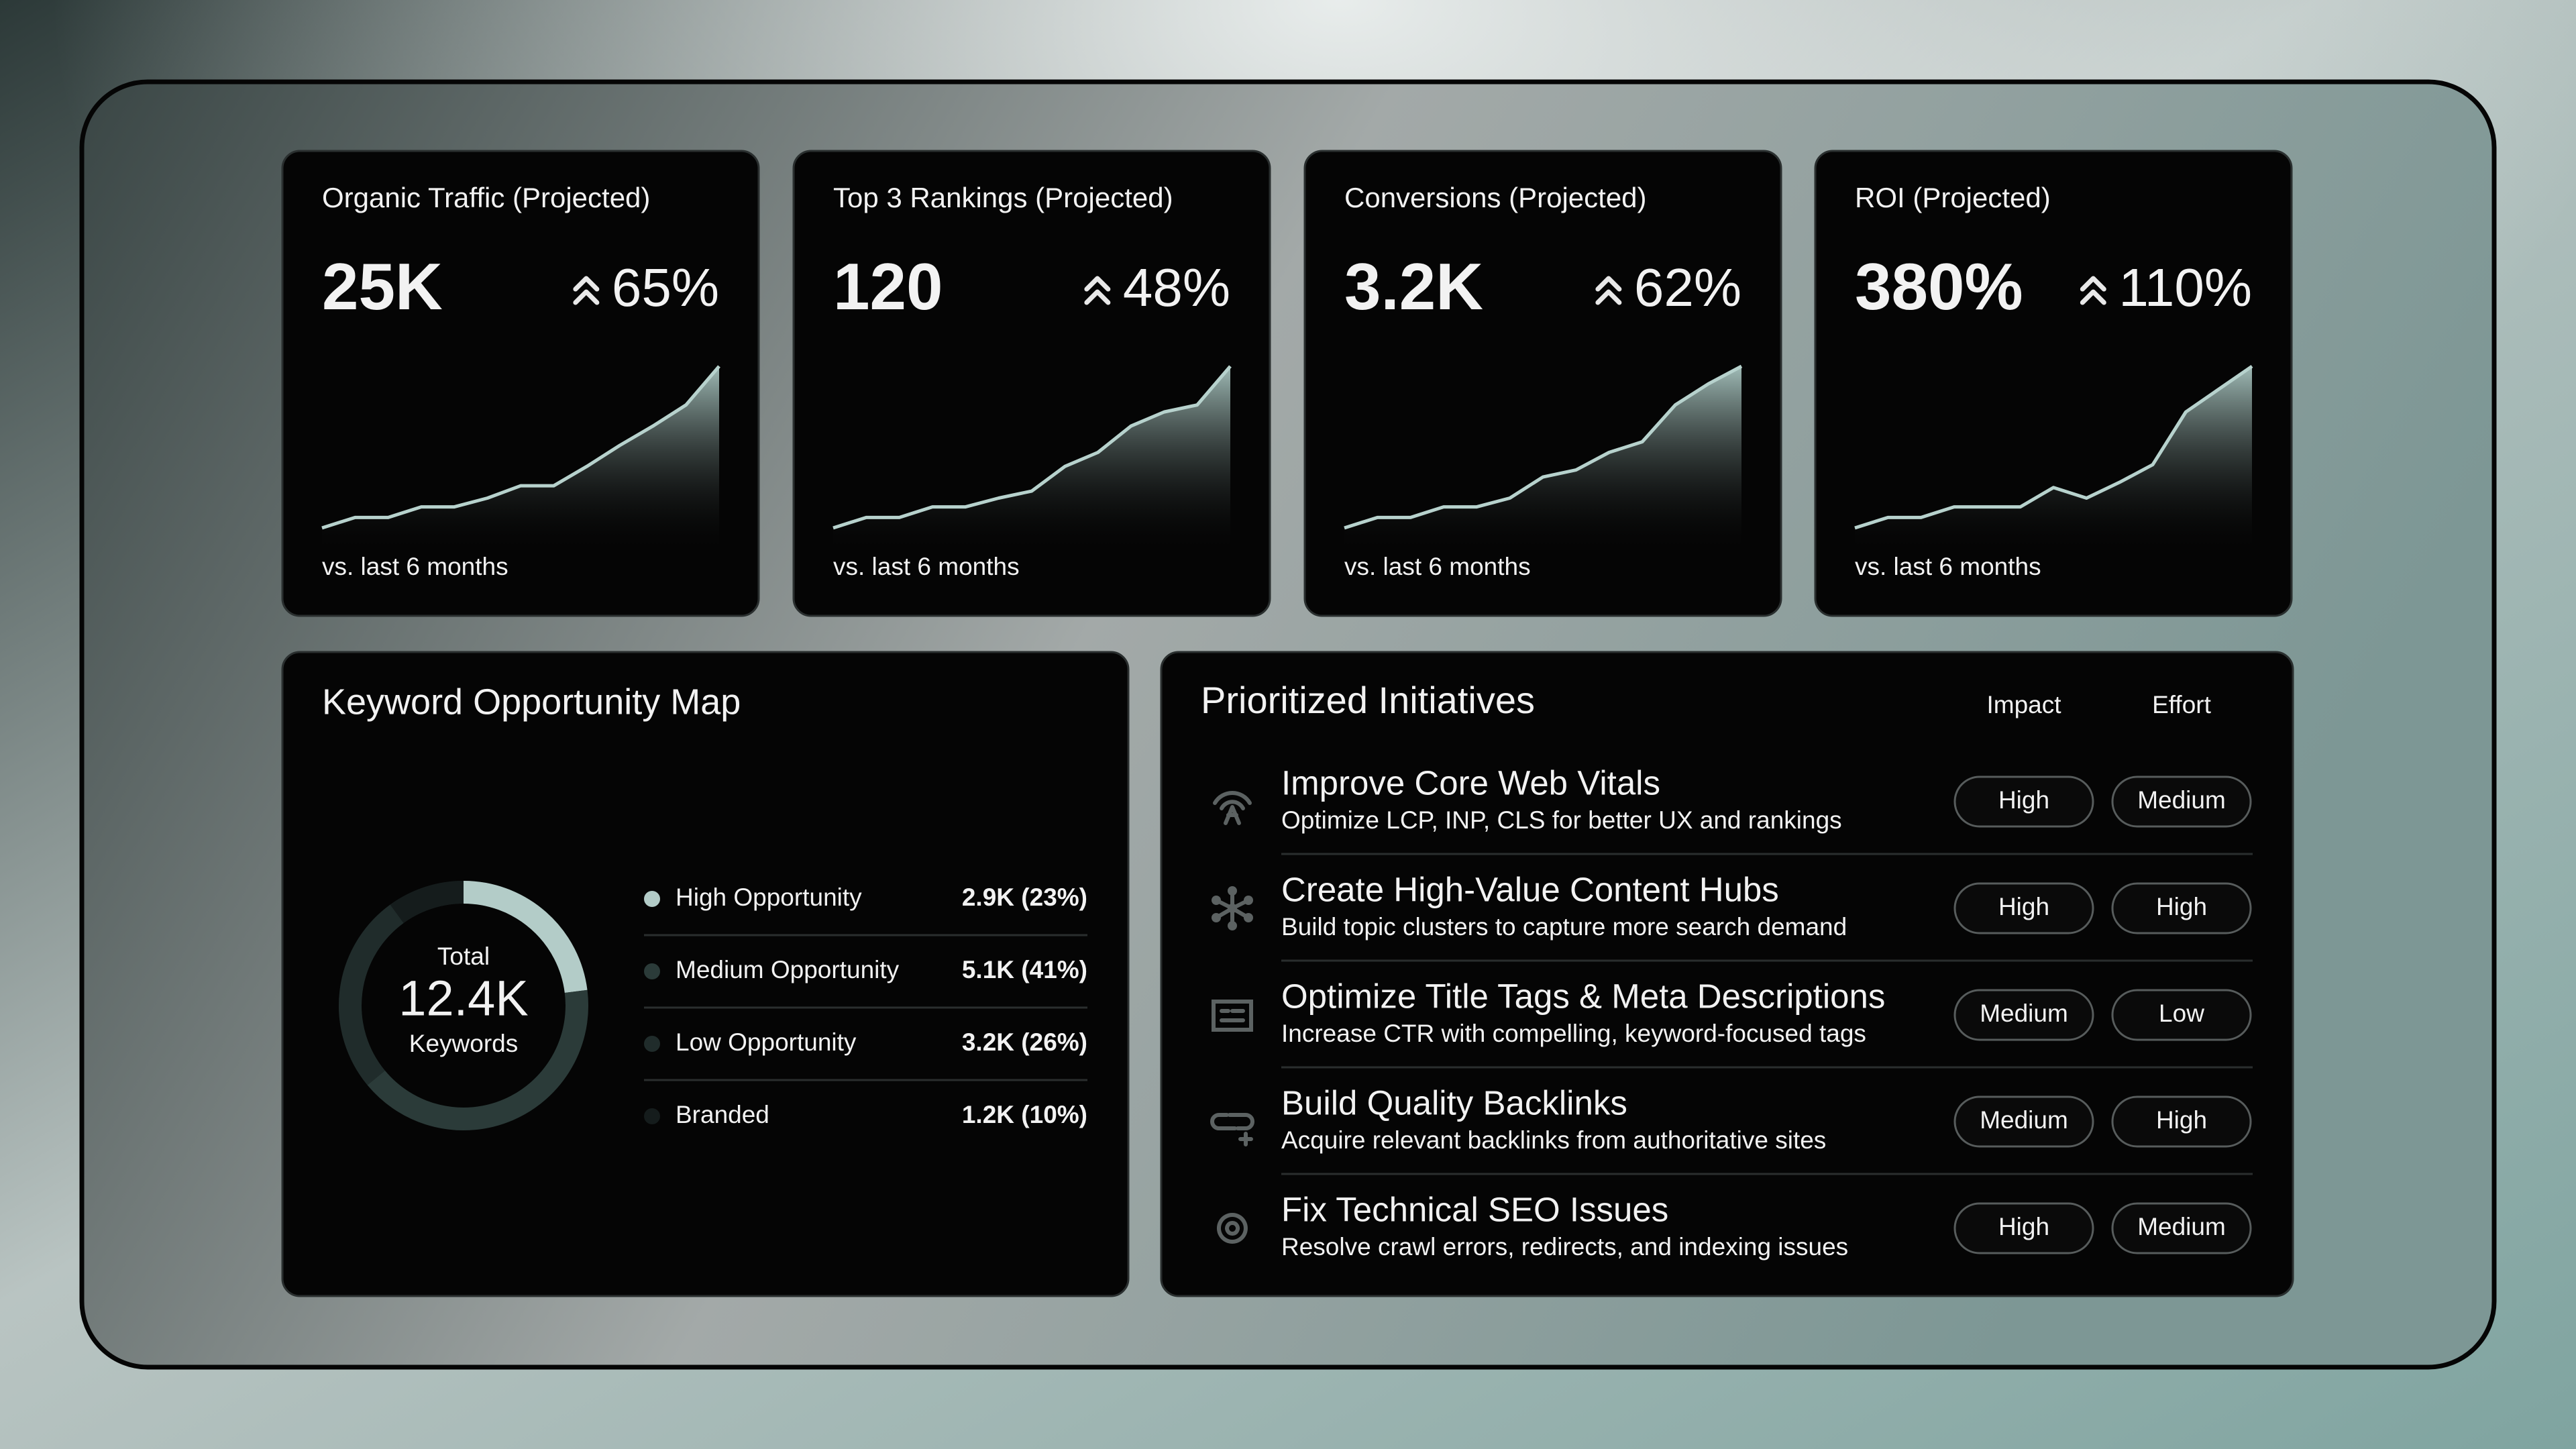 The image size is (2576, 1449). I want to click on legend-label: High Opportunity, so click(769, 897).